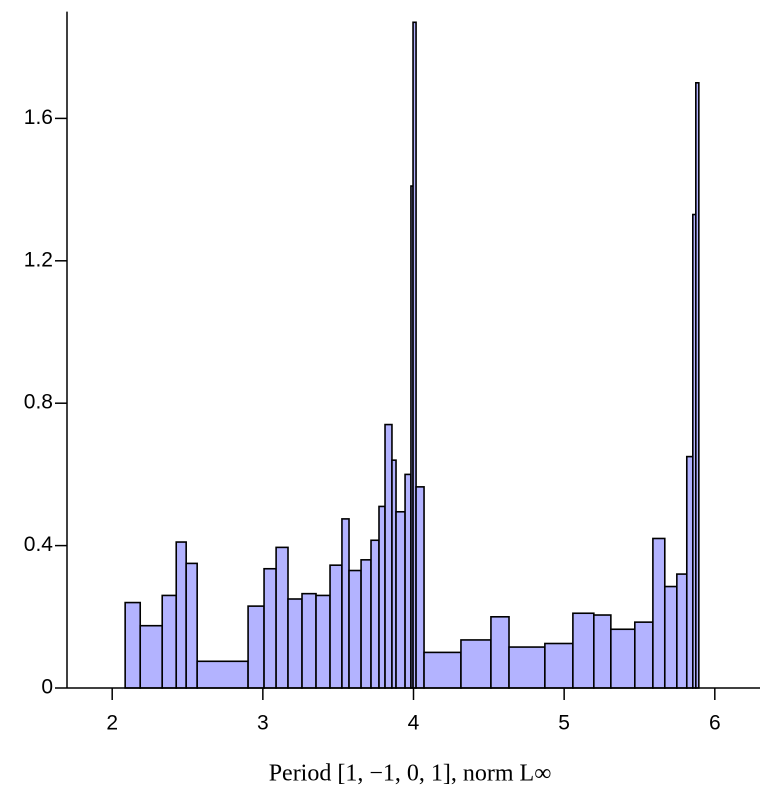 The image size is (764, 803). Describe the element at coordinates (263, 723) in the screenshot. I see `x-tick-label: 3` at that location.